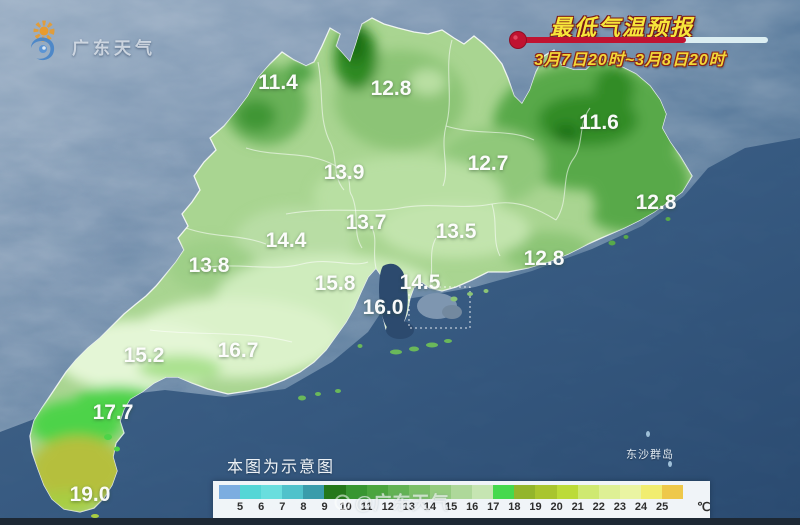 This screenshot has width=800, height=525. I want to click on legend-tick: 14, so click(430, 507).